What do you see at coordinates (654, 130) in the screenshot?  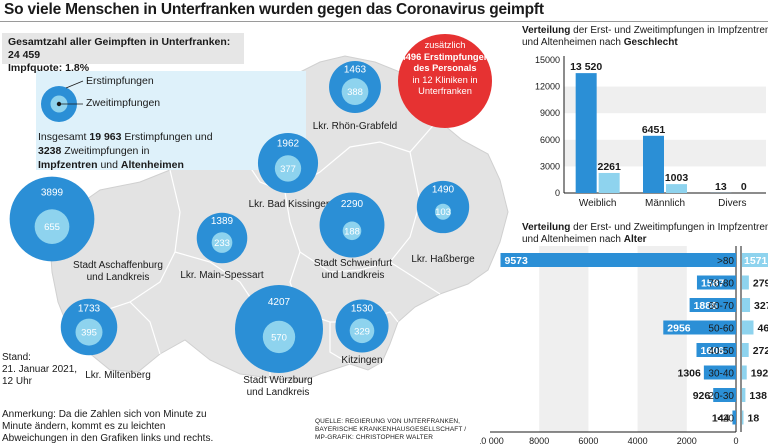 I see `bar-value-label: 6451` at bounding box center [654, 130].